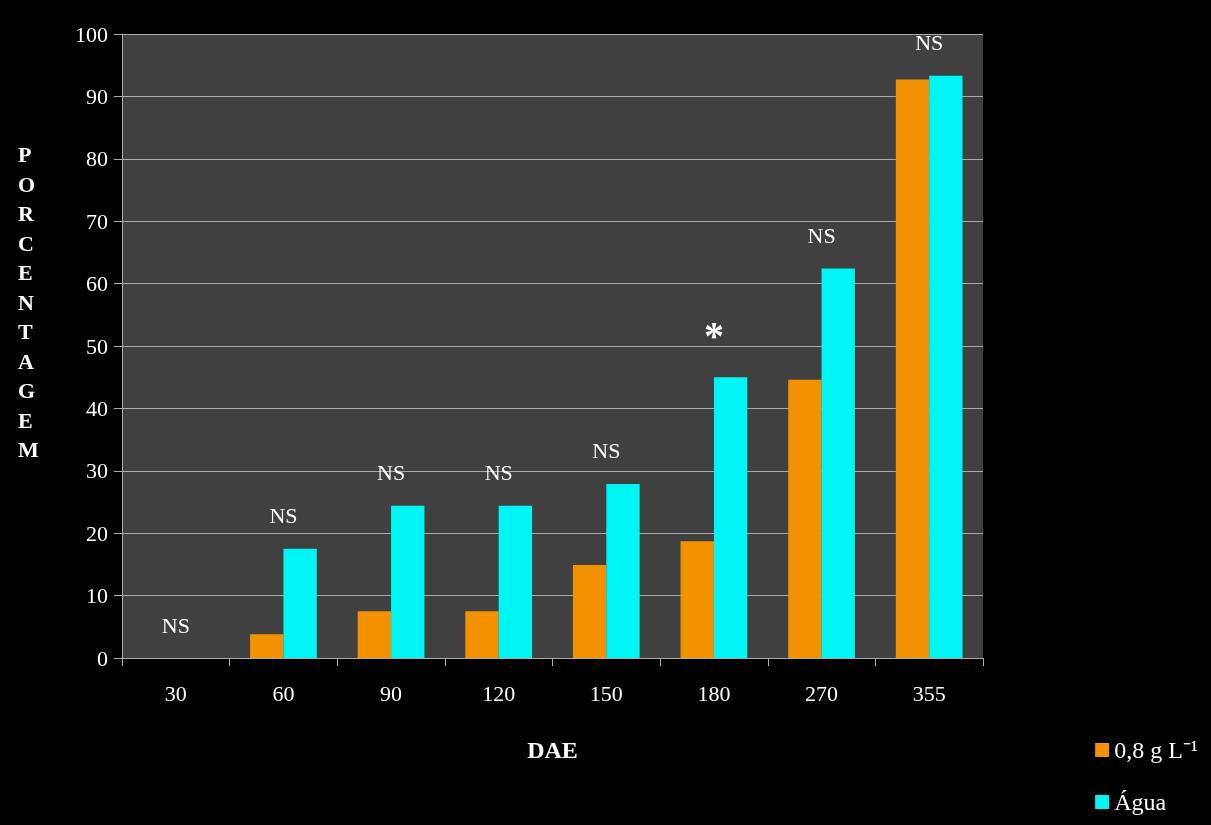  Describe the element at coordinates (1156, 750) in the screenshot. I see `legend-label: 0,8 g L⁻¹` at that location.